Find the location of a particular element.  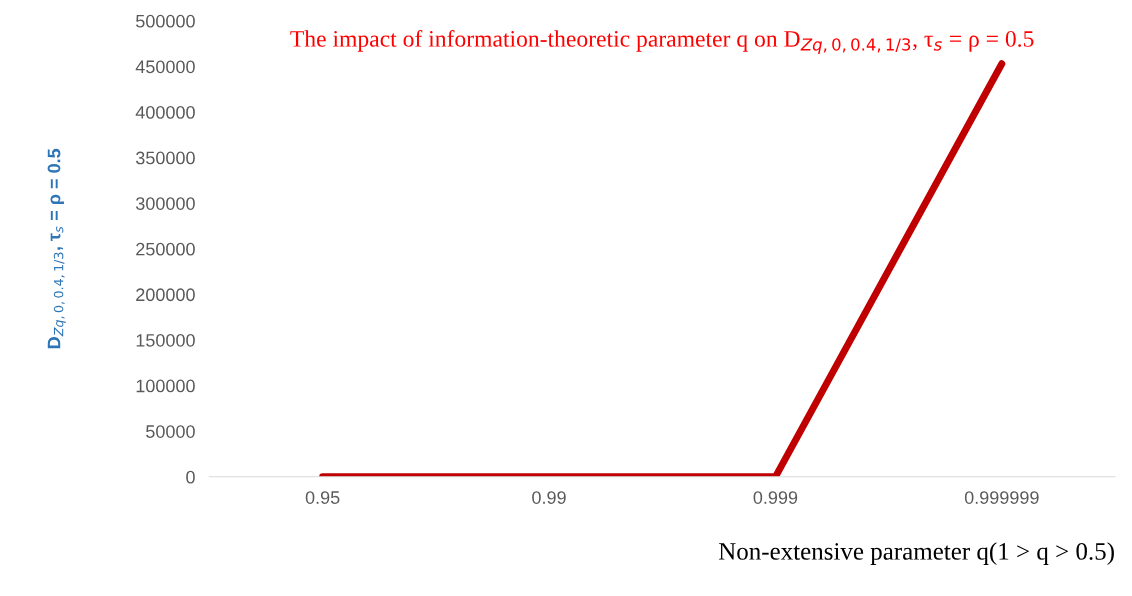

y-tick-label: 100000 is located at coordinates (165, 386).